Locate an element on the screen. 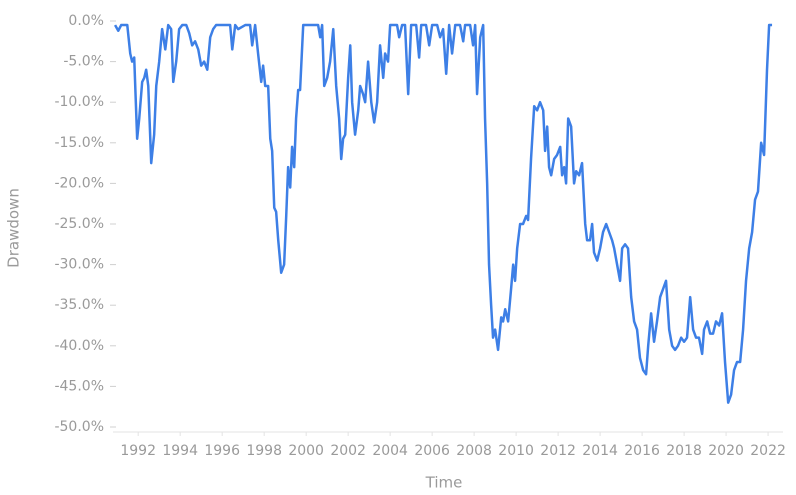  y-axis-title: Drawdown is located at coordinates (14, 228).